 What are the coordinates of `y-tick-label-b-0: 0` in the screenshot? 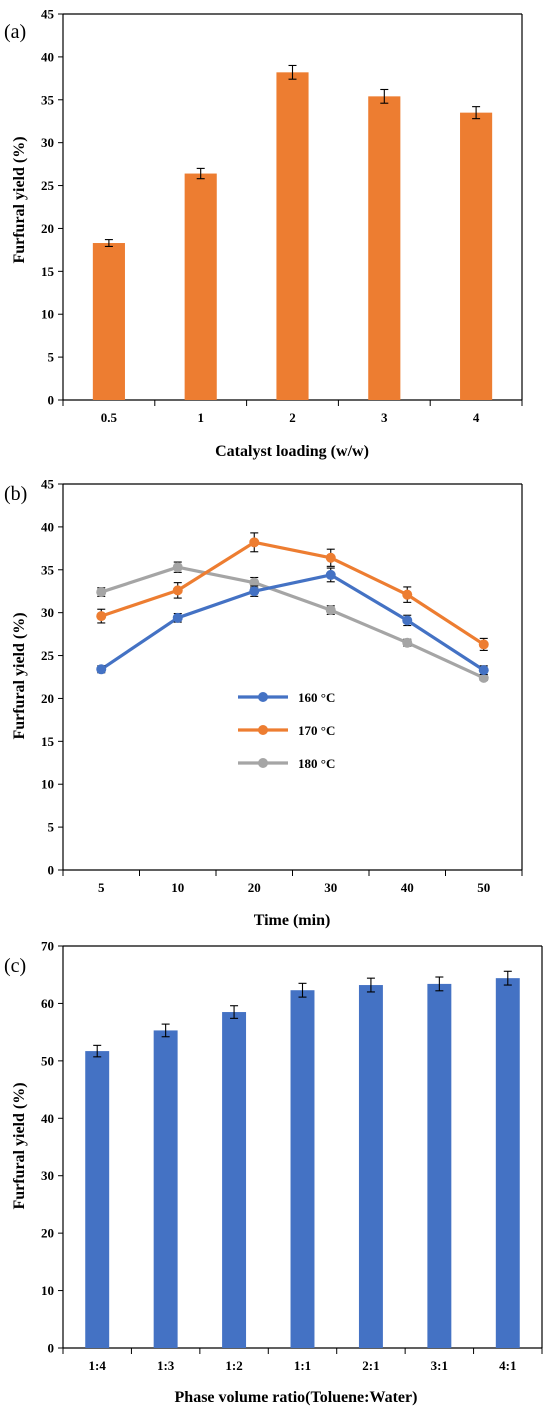 It's located at (51, 870).